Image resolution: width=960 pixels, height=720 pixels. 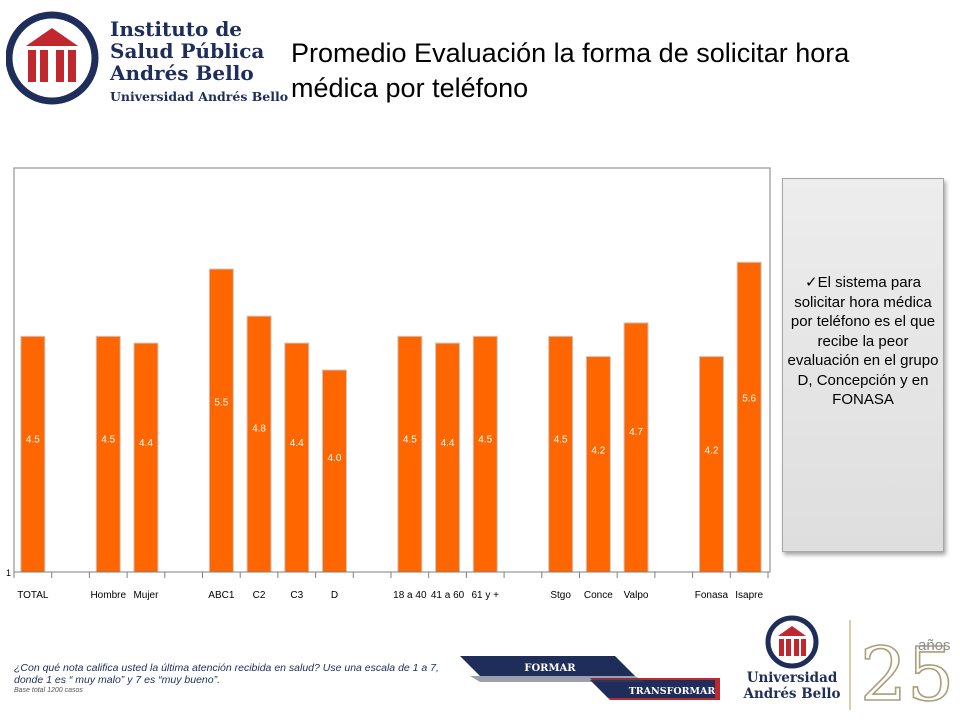 I want to click on bar-c3, so click(x=297, y=457).